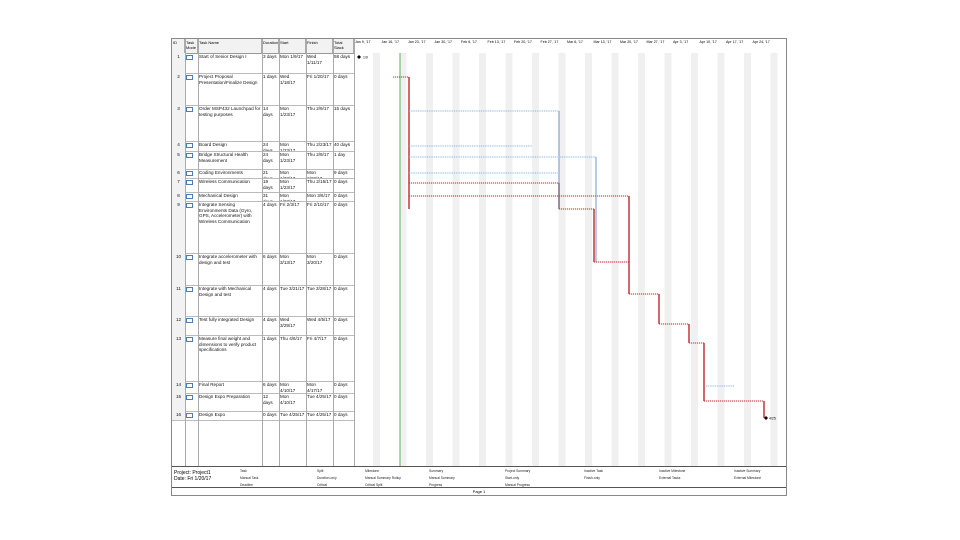 Image resolution: width=960 pixels, height=540 pixels. I want to click on cell-slack: 40 days, so click(342, 144).